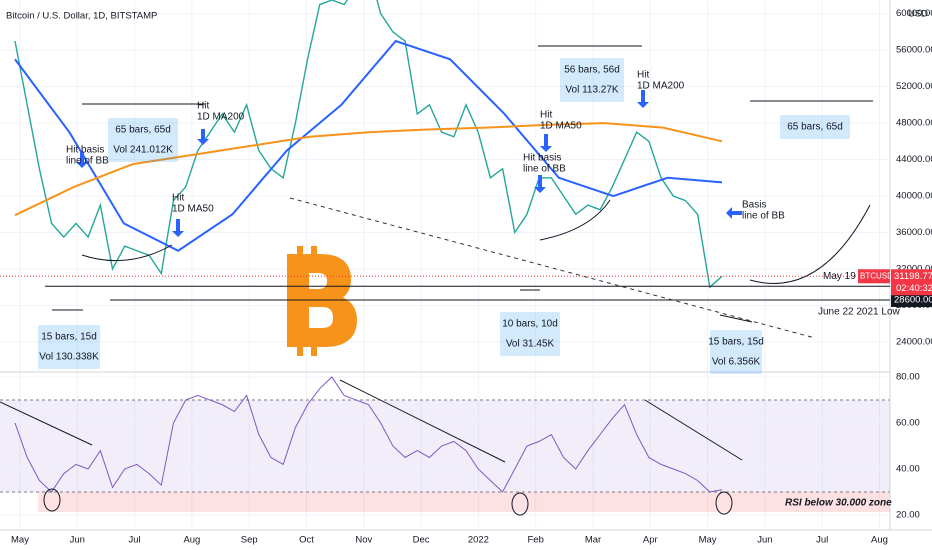  Describe the element at coordinates (592, 90) in the screenshot. I see `annotation-text: Vol 113.27K` at that location.